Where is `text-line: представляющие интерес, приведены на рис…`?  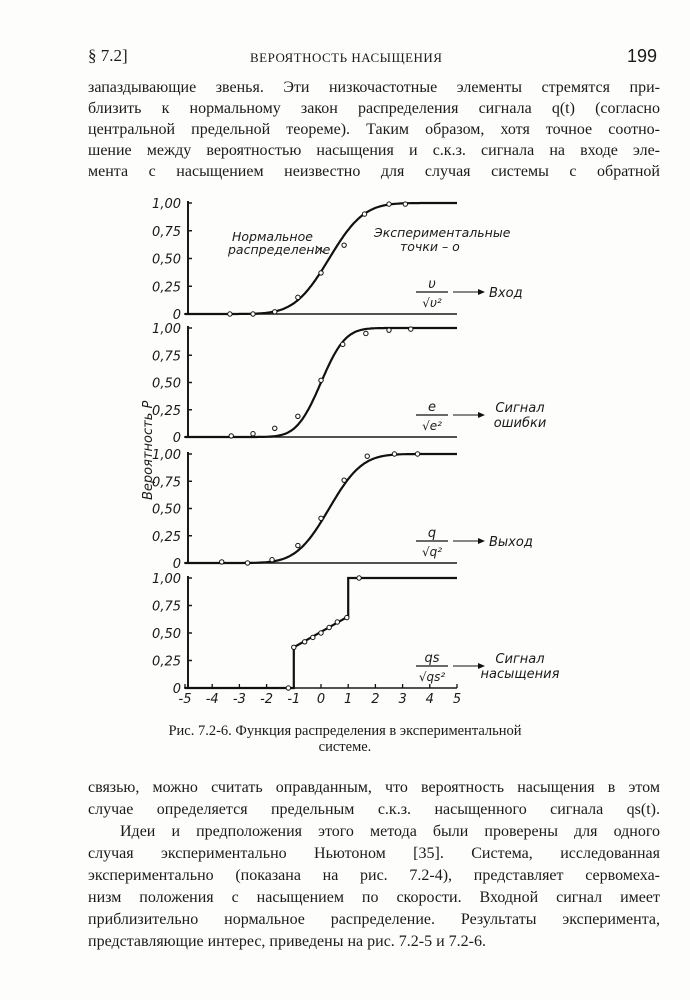
text-line: представляющие интерес, приведены на рис… is located at coordinates (287, 941).